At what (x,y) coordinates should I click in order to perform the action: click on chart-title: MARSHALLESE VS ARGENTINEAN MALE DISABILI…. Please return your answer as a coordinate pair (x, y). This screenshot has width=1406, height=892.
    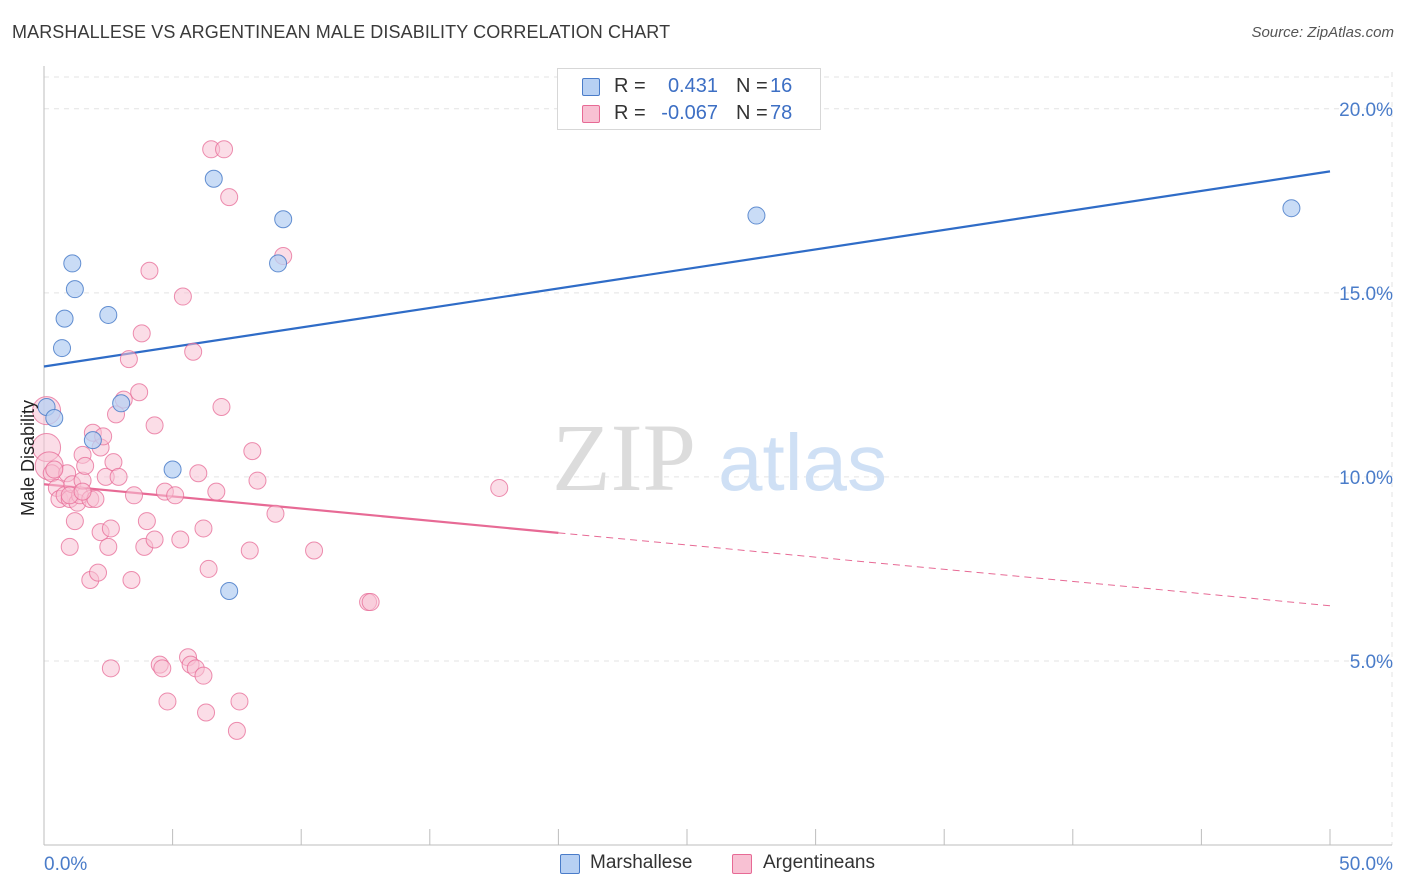
    Looking at the image, I should click on (341, 32).